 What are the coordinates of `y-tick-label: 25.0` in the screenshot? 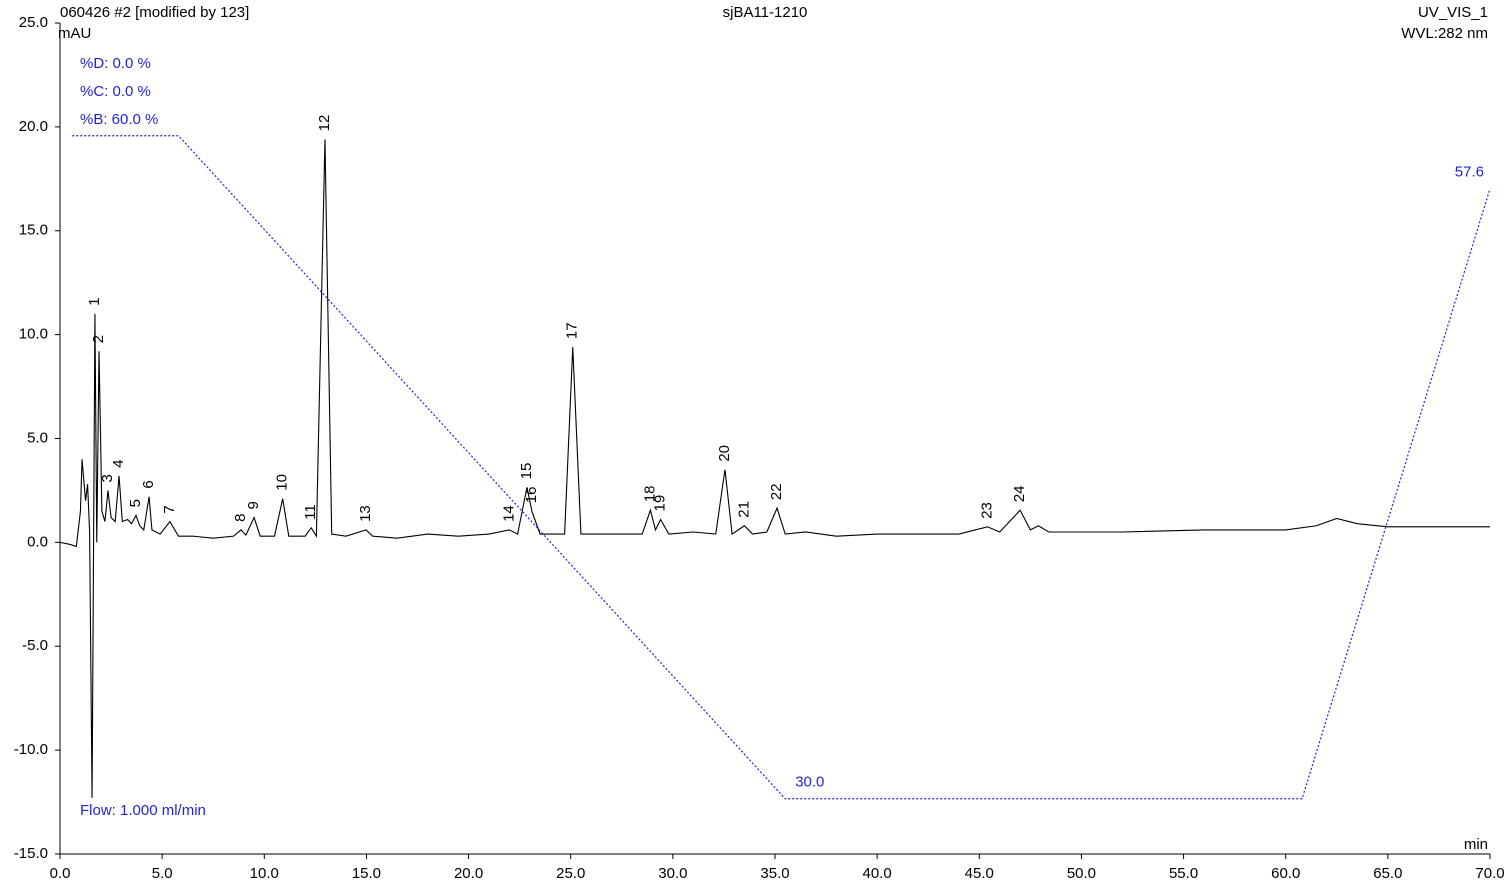 It's located at (33, 22).